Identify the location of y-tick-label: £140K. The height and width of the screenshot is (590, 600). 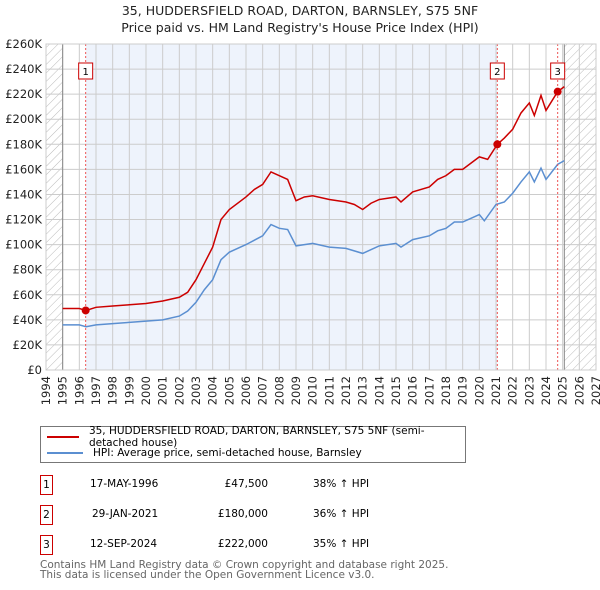
(23, 194).